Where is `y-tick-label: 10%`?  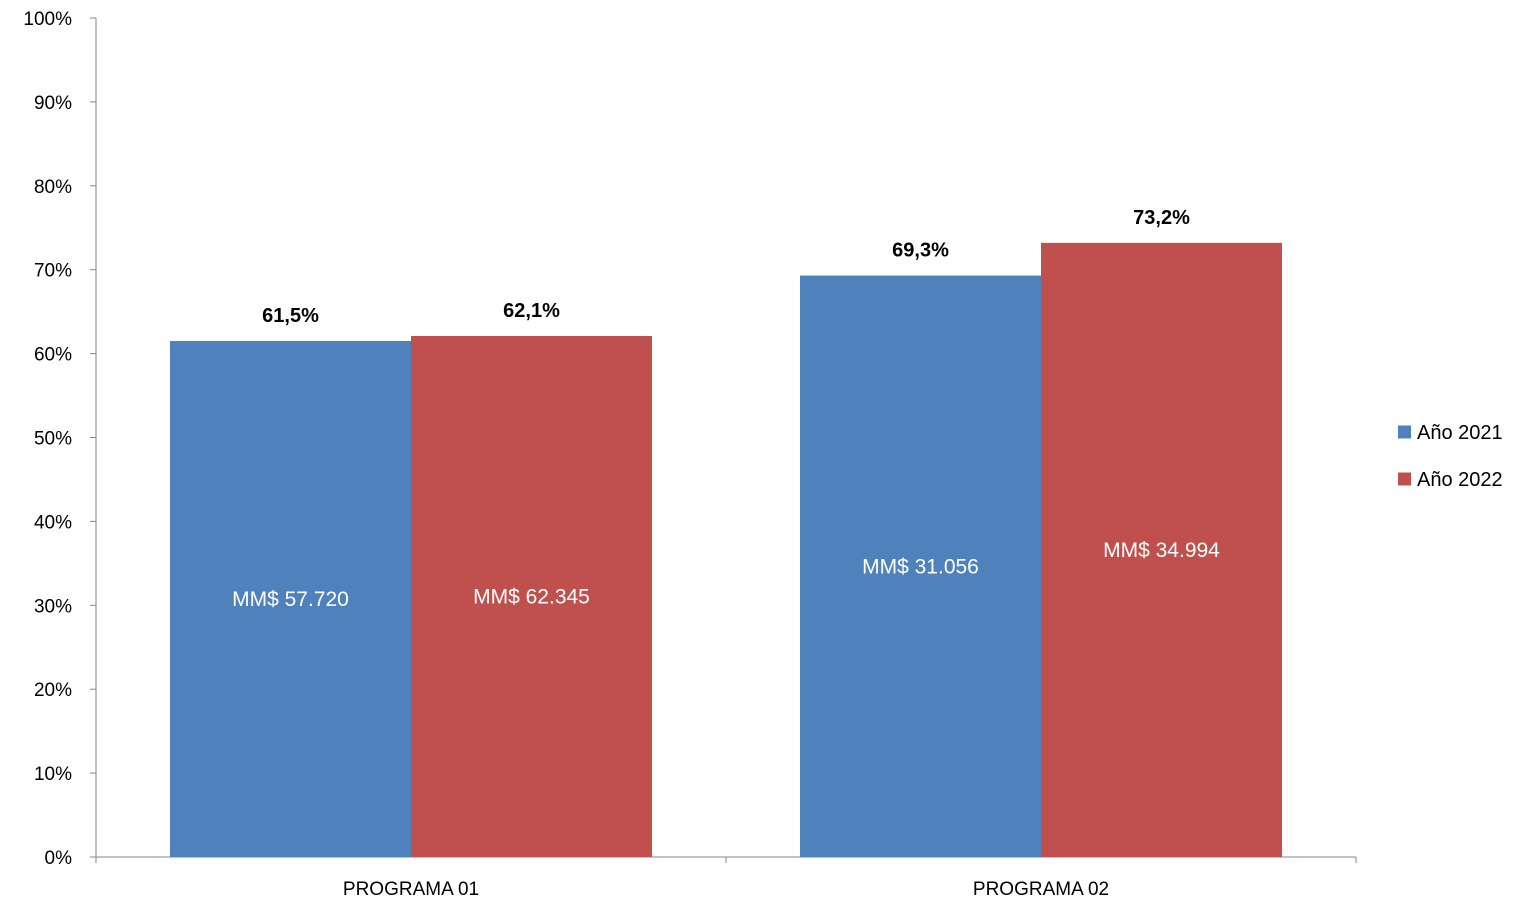
y-tick-label: 10% is located at coordinates (53, 774).